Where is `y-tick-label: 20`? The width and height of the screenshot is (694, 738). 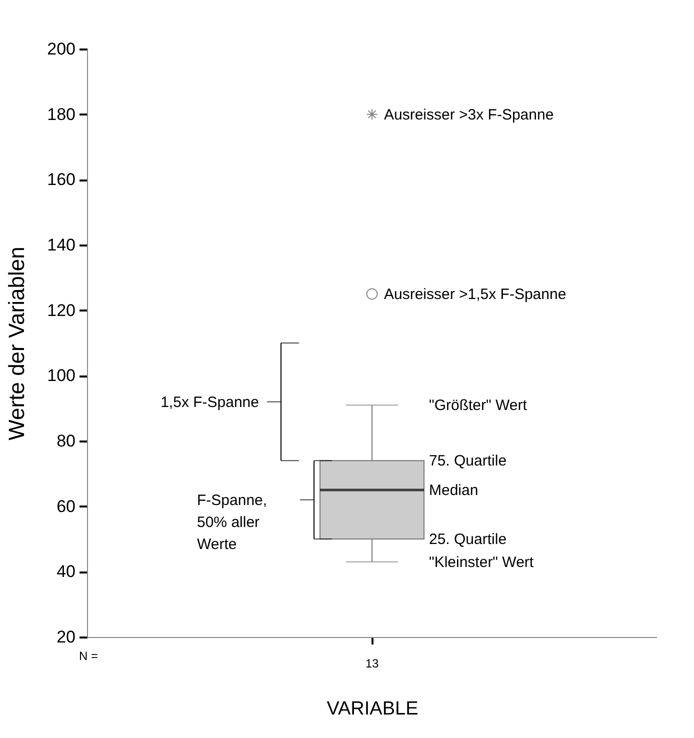 y-tick-label: 20 is located at coordinates (66, 637).